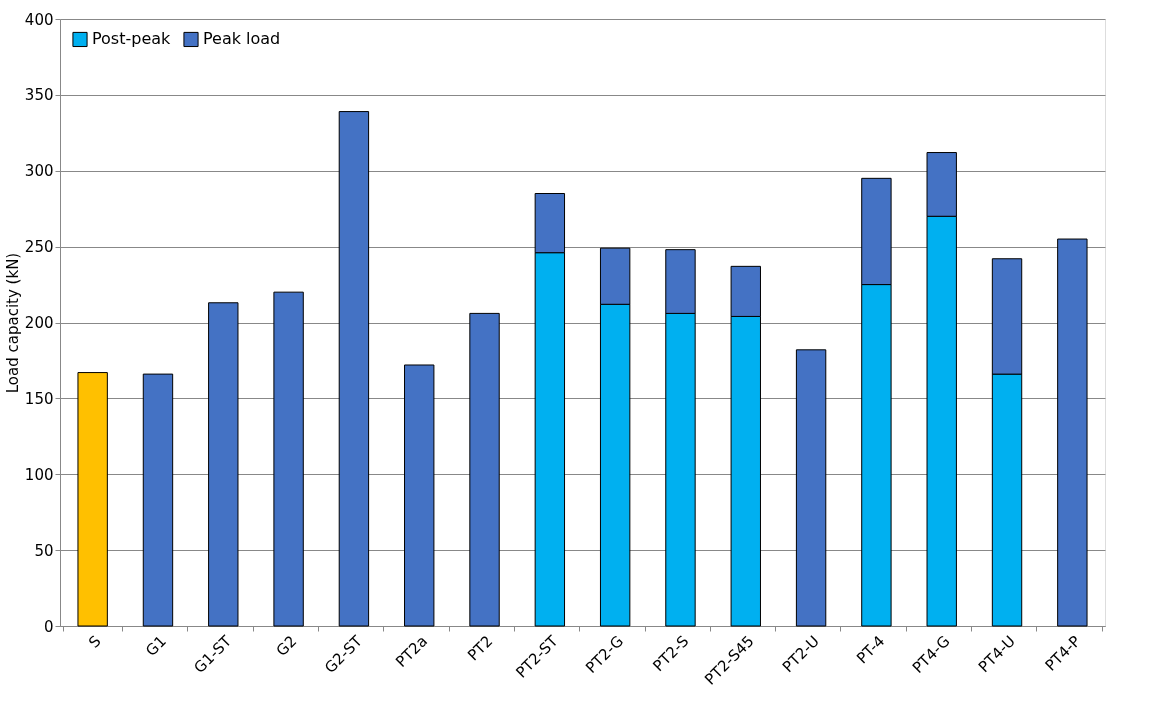 The height and width of the screenshot is (721, 1158). I want to click on y-tick-label: 100, so click(39, 474).